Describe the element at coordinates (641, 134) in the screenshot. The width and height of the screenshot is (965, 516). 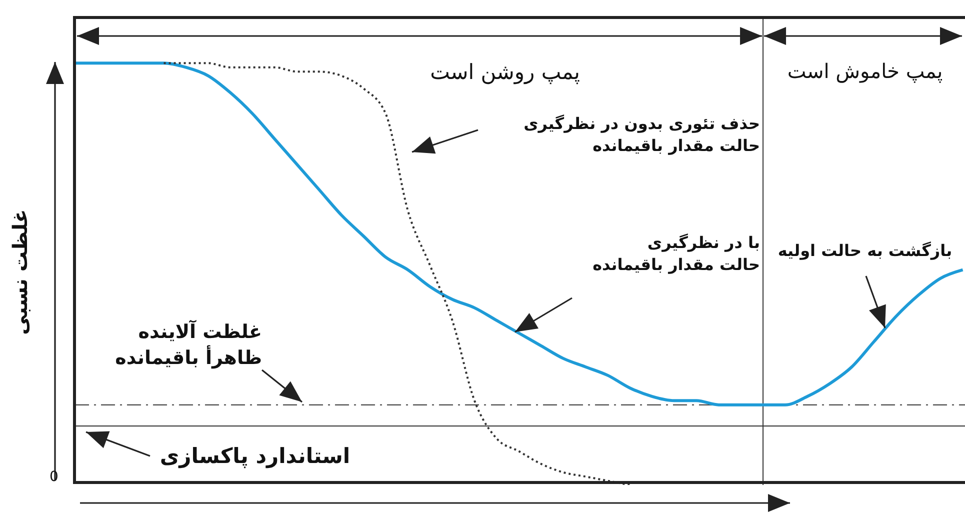
I see `annotation: حذف تئوری بدون در نظرگیری حالت مقدار باقیمانده` at that location.